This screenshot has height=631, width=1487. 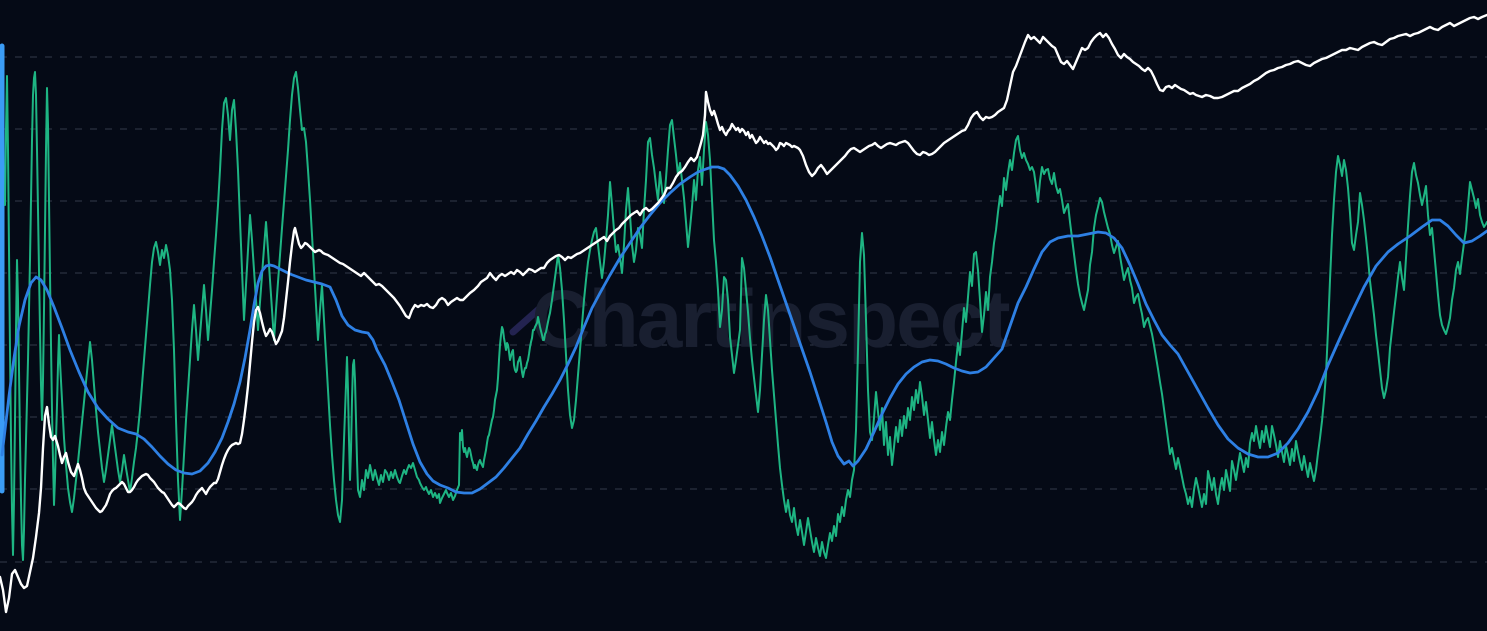 I want to click on watermark-logo: Chartinspect, so click(x=760, y=319).